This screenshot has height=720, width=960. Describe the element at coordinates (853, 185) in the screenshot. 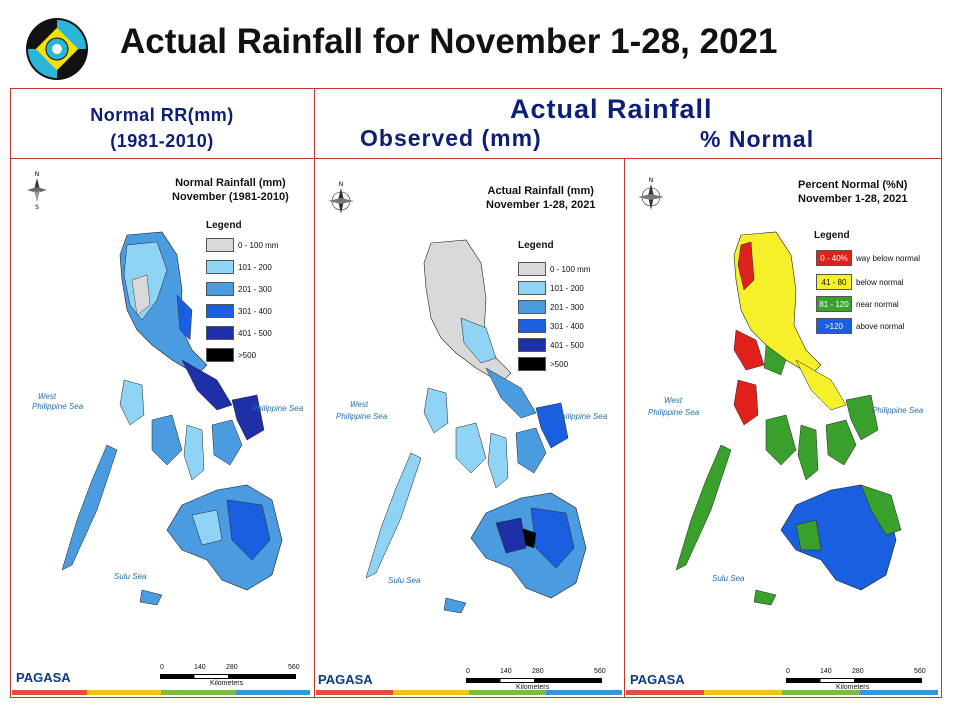

I see `map-title-line1: Percent Normal (%N)` at that location.